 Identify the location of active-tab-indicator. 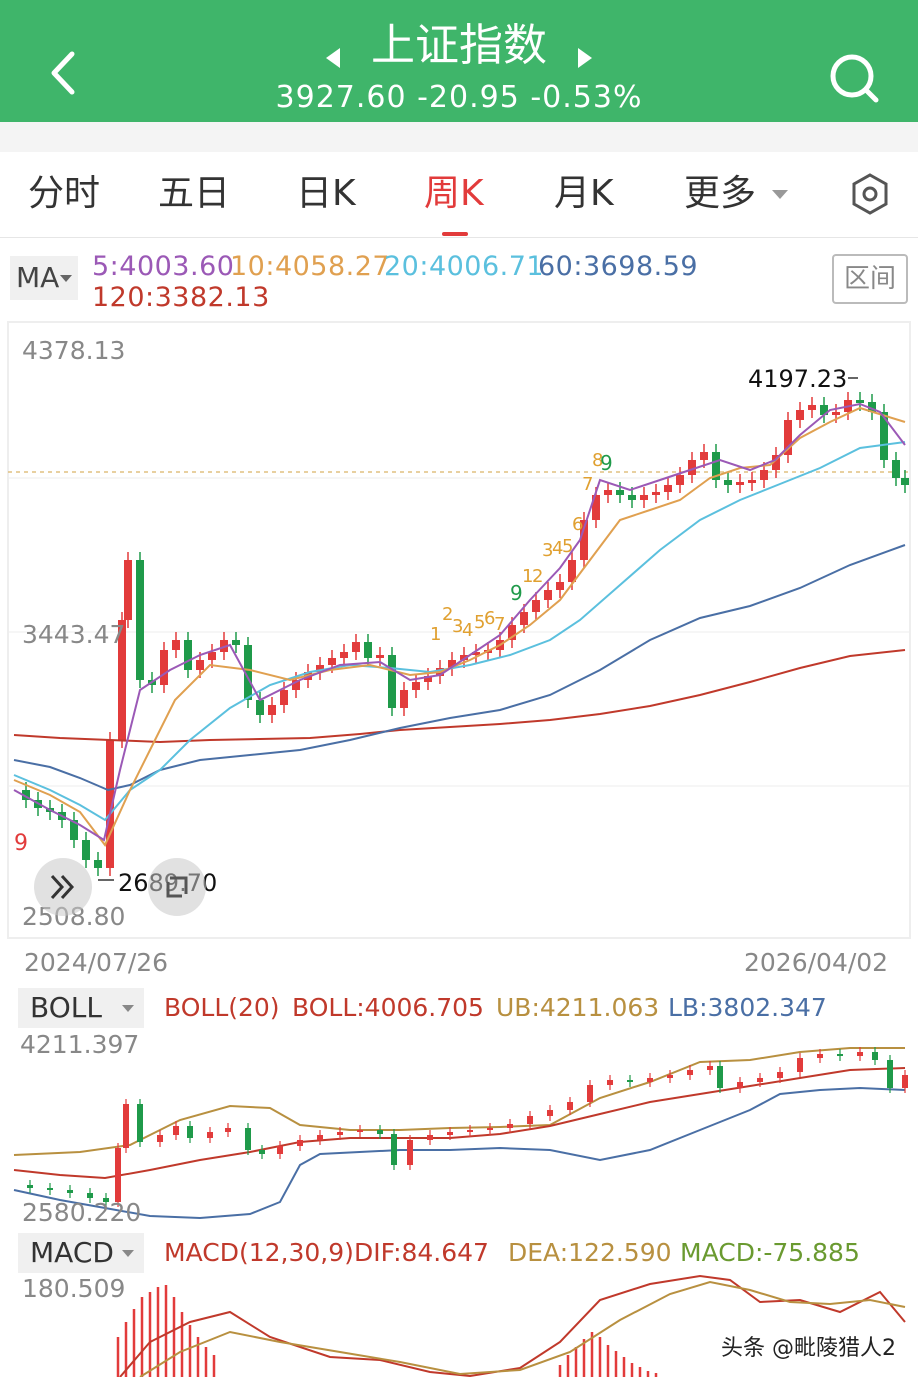
(455, 234).